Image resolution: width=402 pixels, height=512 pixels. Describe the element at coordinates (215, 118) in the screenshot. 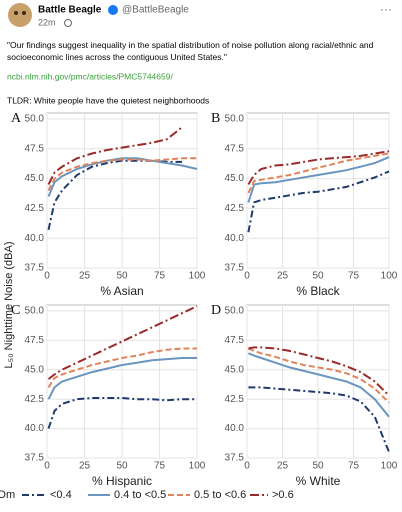

I see `panel-letter: B` at that location.